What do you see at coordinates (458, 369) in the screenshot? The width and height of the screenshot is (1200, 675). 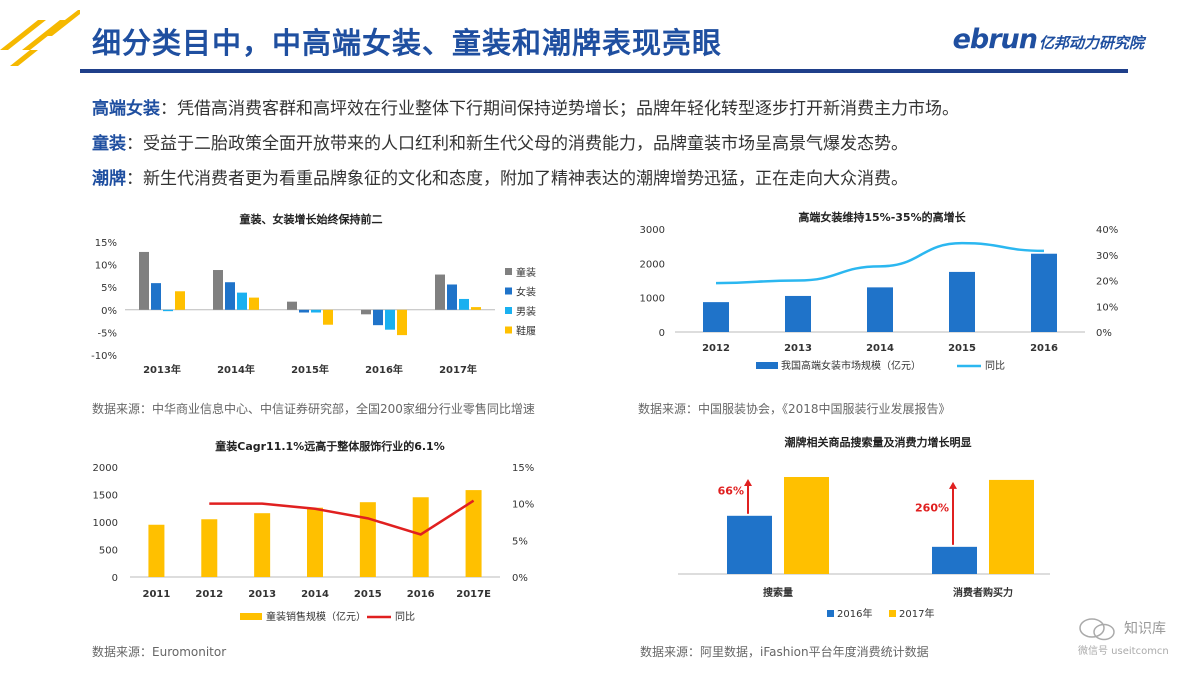 I see `x-tick-label: 2017年` at bounding box center [458, 369].